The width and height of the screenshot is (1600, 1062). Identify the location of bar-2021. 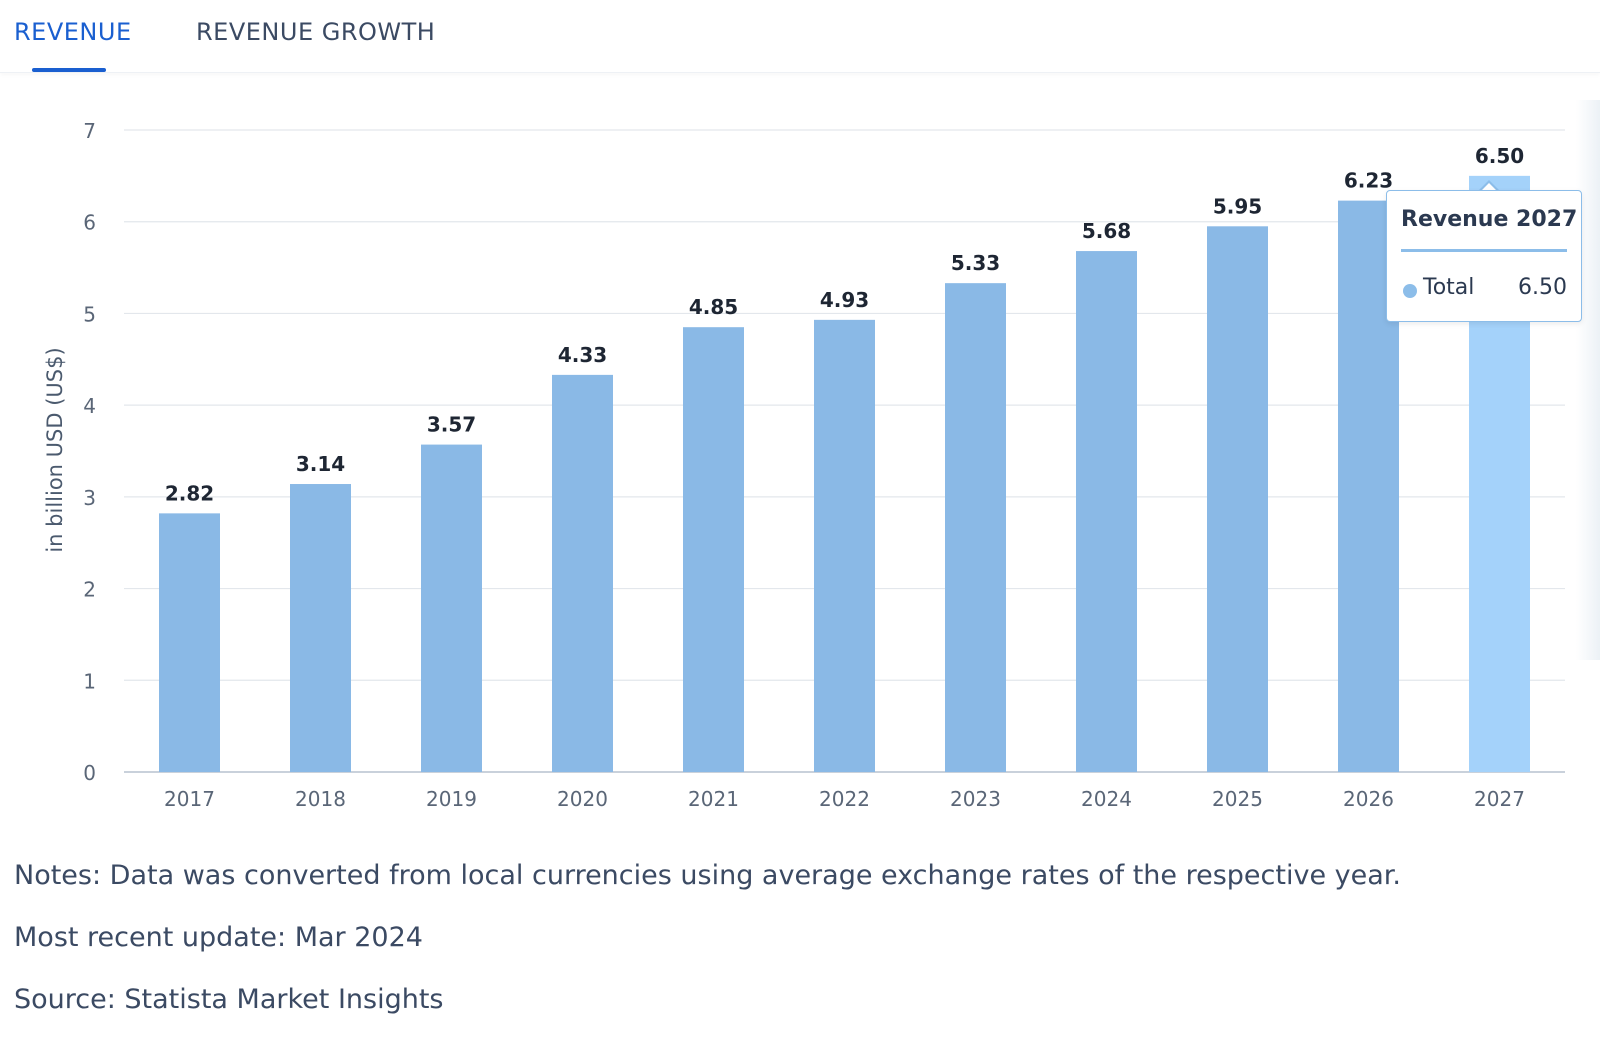
(713, 549).